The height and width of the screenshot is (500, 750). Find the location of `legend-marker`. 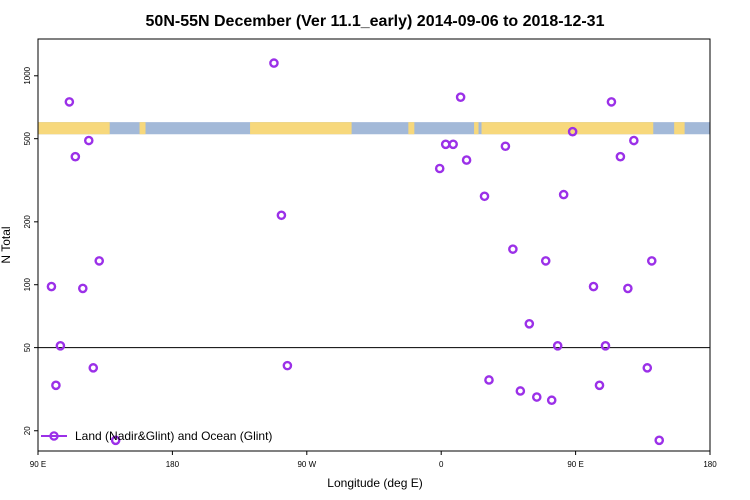

legend-marker is located at coordinates (54, 436).